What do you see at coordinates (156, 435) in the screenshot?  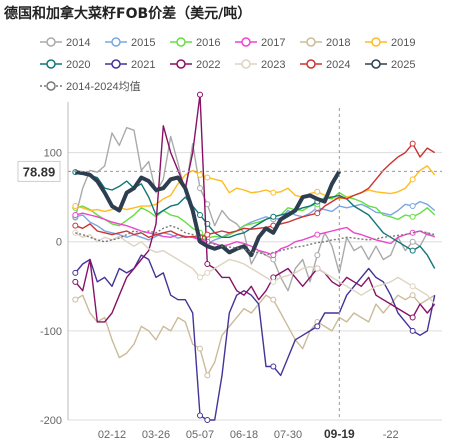 I see `x-tick-label: 03-26` at bounding box center [156, 435].